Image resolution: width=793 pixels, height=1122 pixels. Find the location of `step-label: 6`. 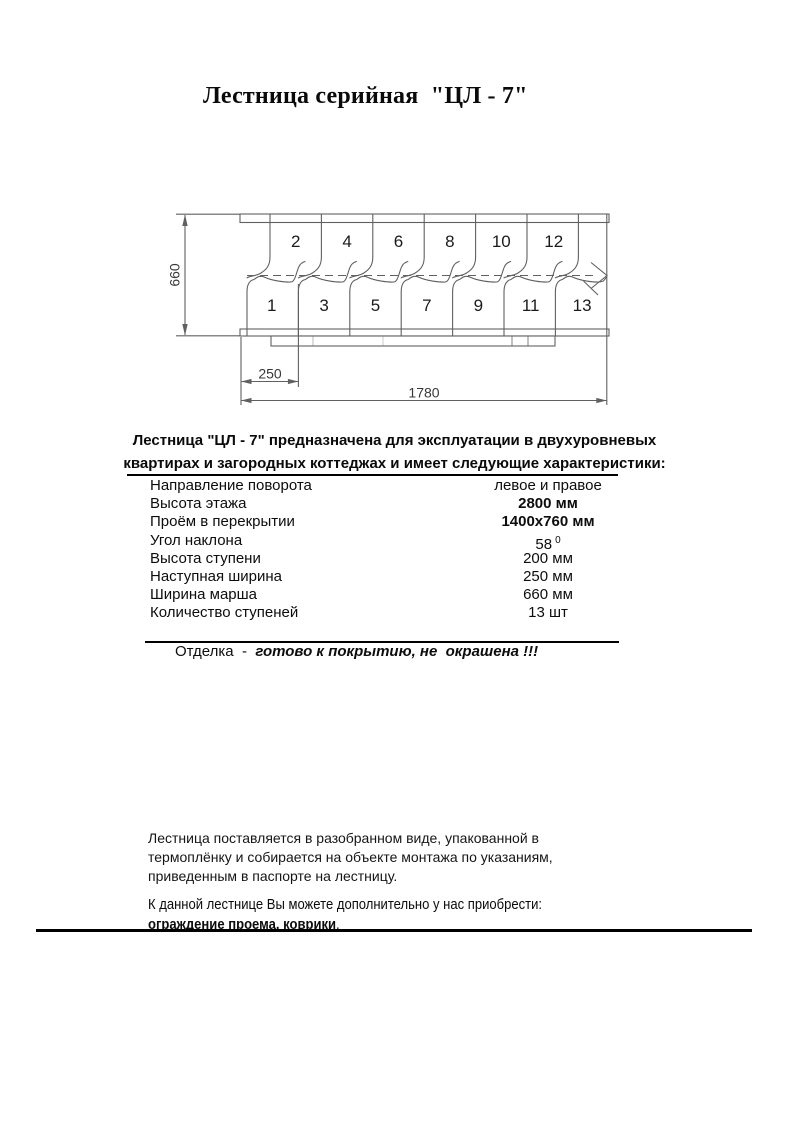

step-label: 6 is located at coordinates (398, 241).